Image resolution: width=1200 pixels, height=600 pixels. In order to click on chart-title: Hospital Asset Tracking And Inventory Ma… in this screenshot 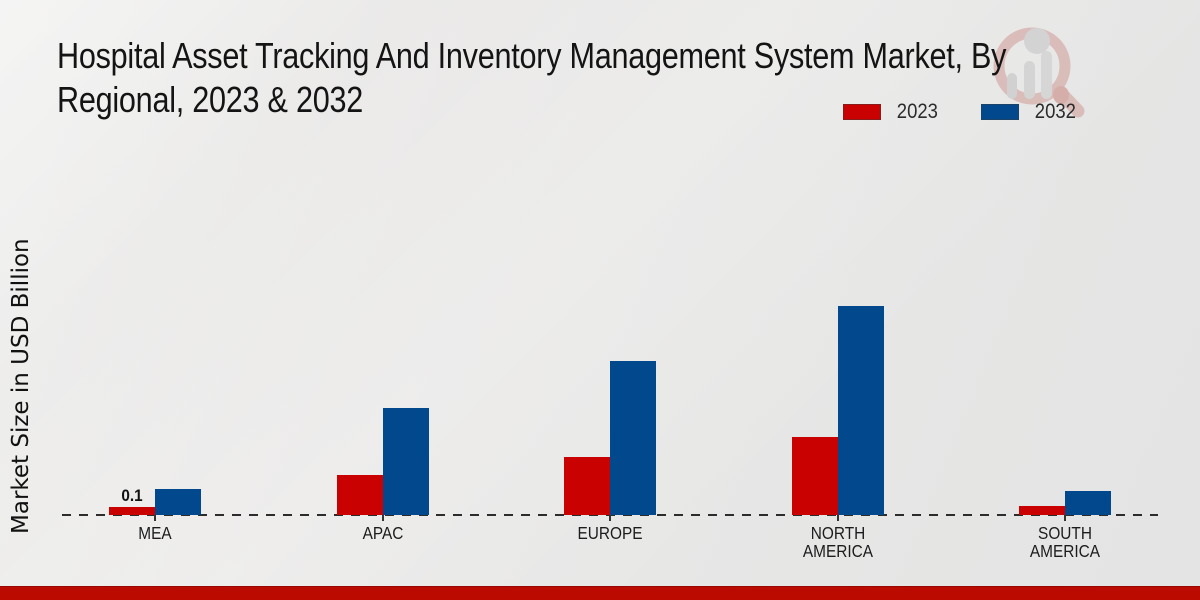, I will do `click(531, 78)`.